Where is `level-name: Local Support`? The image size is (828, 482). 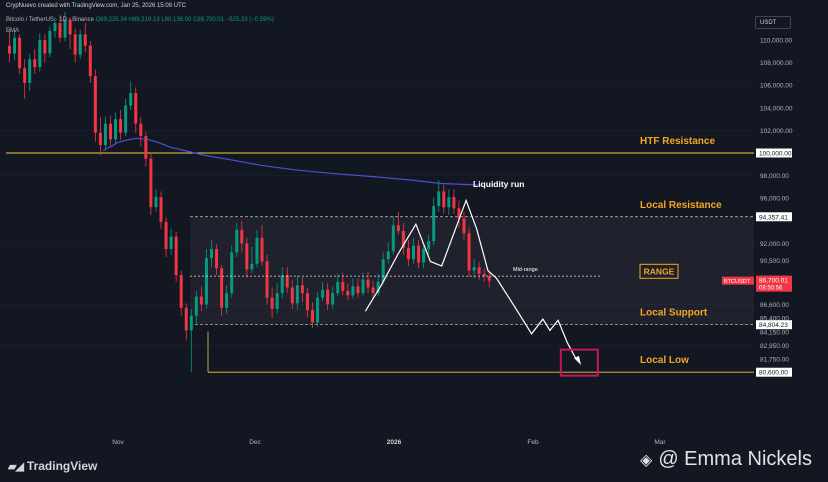 level-name: Local Support is located at coordinates (674, 313).